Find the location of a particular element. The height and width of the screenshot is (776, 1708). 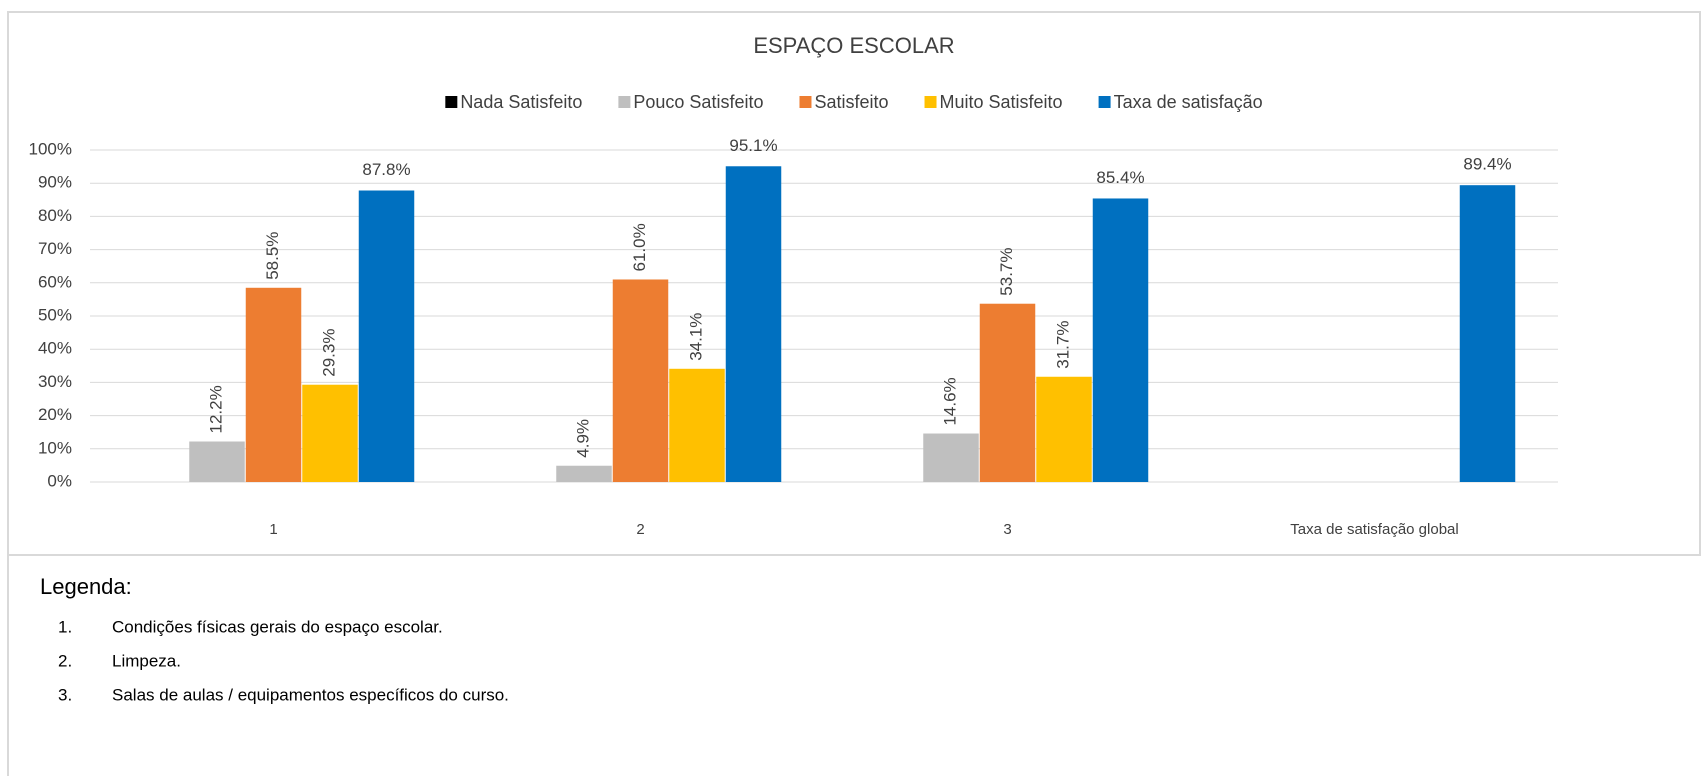

legend-label: Nada Satisfeito is located at coordinates (521, 102).